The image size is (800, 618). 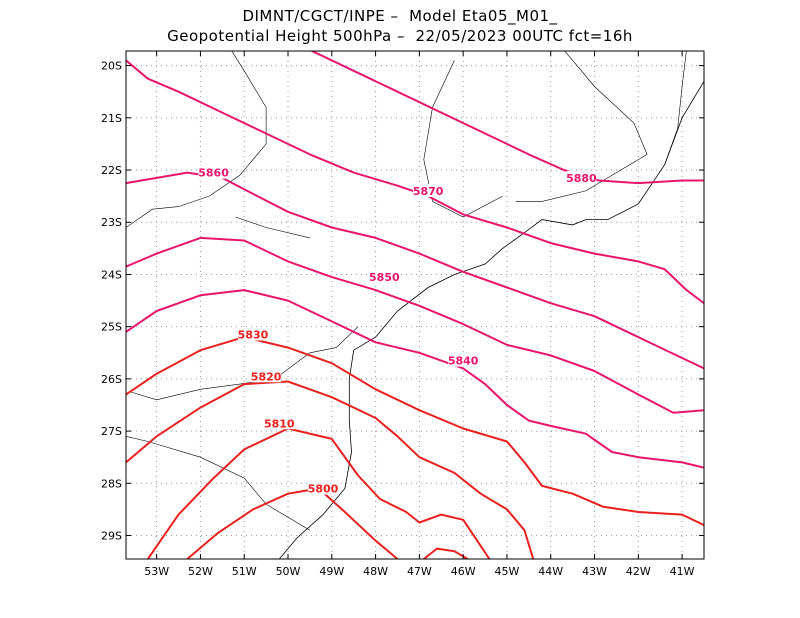 What do you see at coordinates (594, 571) in the screenshot?
I see `lon-tick-label: 43W` at bounding box center [594, 571].